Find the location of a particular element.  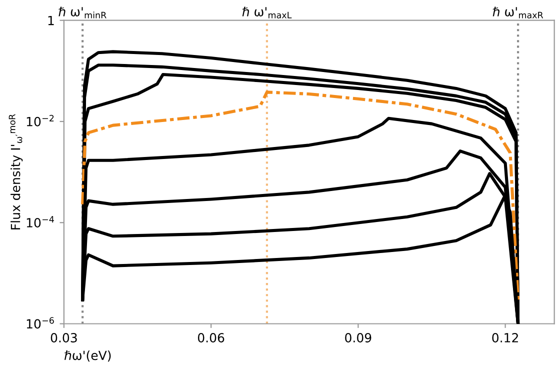

ref-line-label: ℏ ω'$_{maxR}$ is located at coordinates (518, 12).